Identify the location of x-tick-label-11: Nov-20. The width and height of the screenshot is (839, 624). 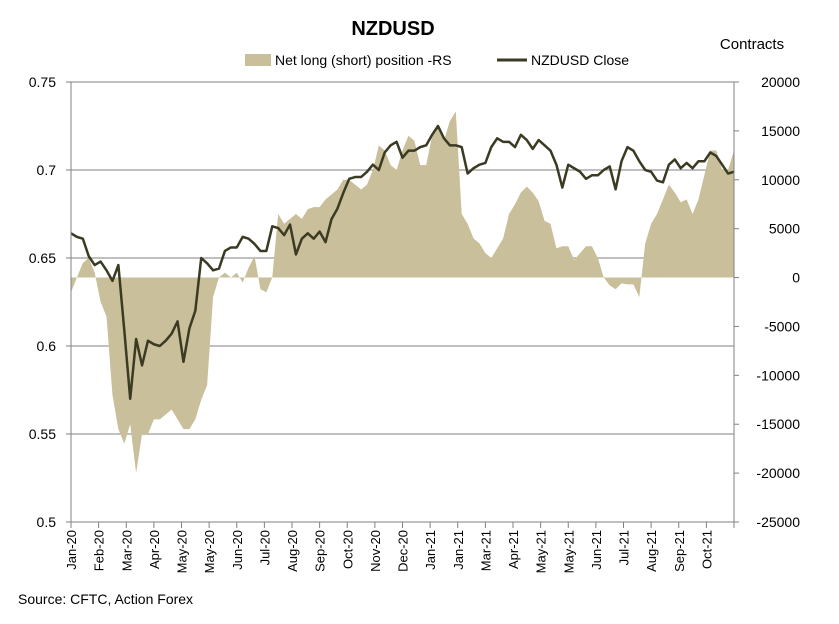
(375, 551).